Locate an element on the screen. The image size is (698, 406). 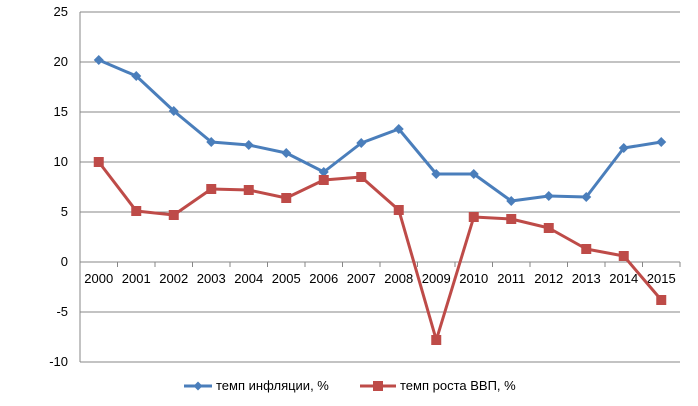
x-tick-label: 2007 is located at coordinates (361, 278).